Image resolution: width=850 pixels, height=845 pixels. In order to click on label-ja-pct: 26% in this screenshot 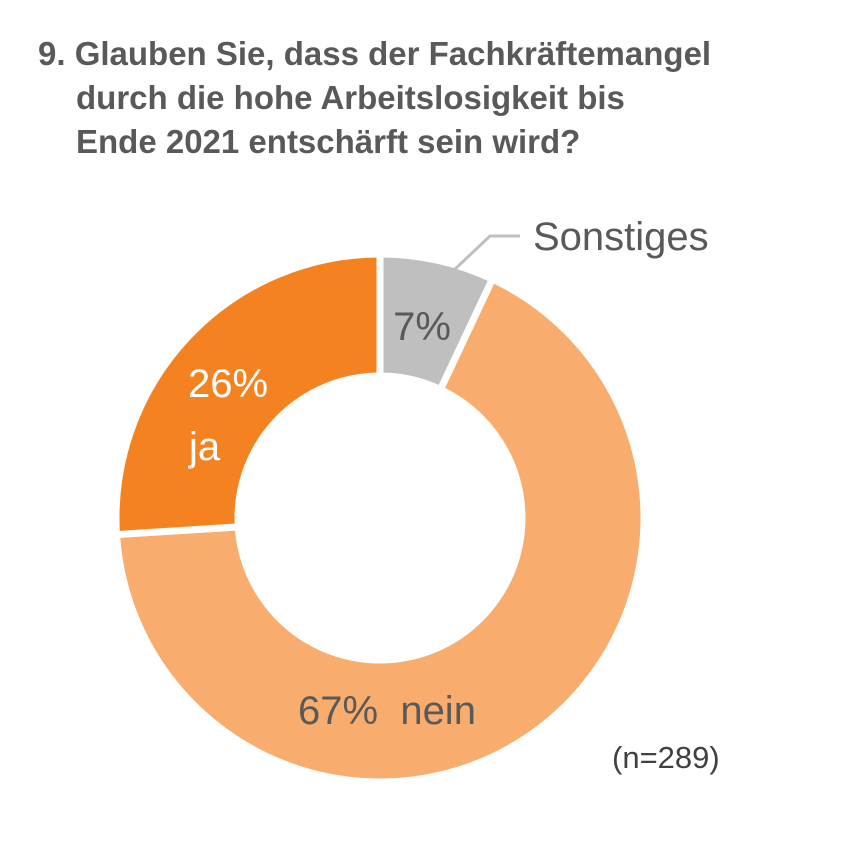, I will do `click(228, 384)`.